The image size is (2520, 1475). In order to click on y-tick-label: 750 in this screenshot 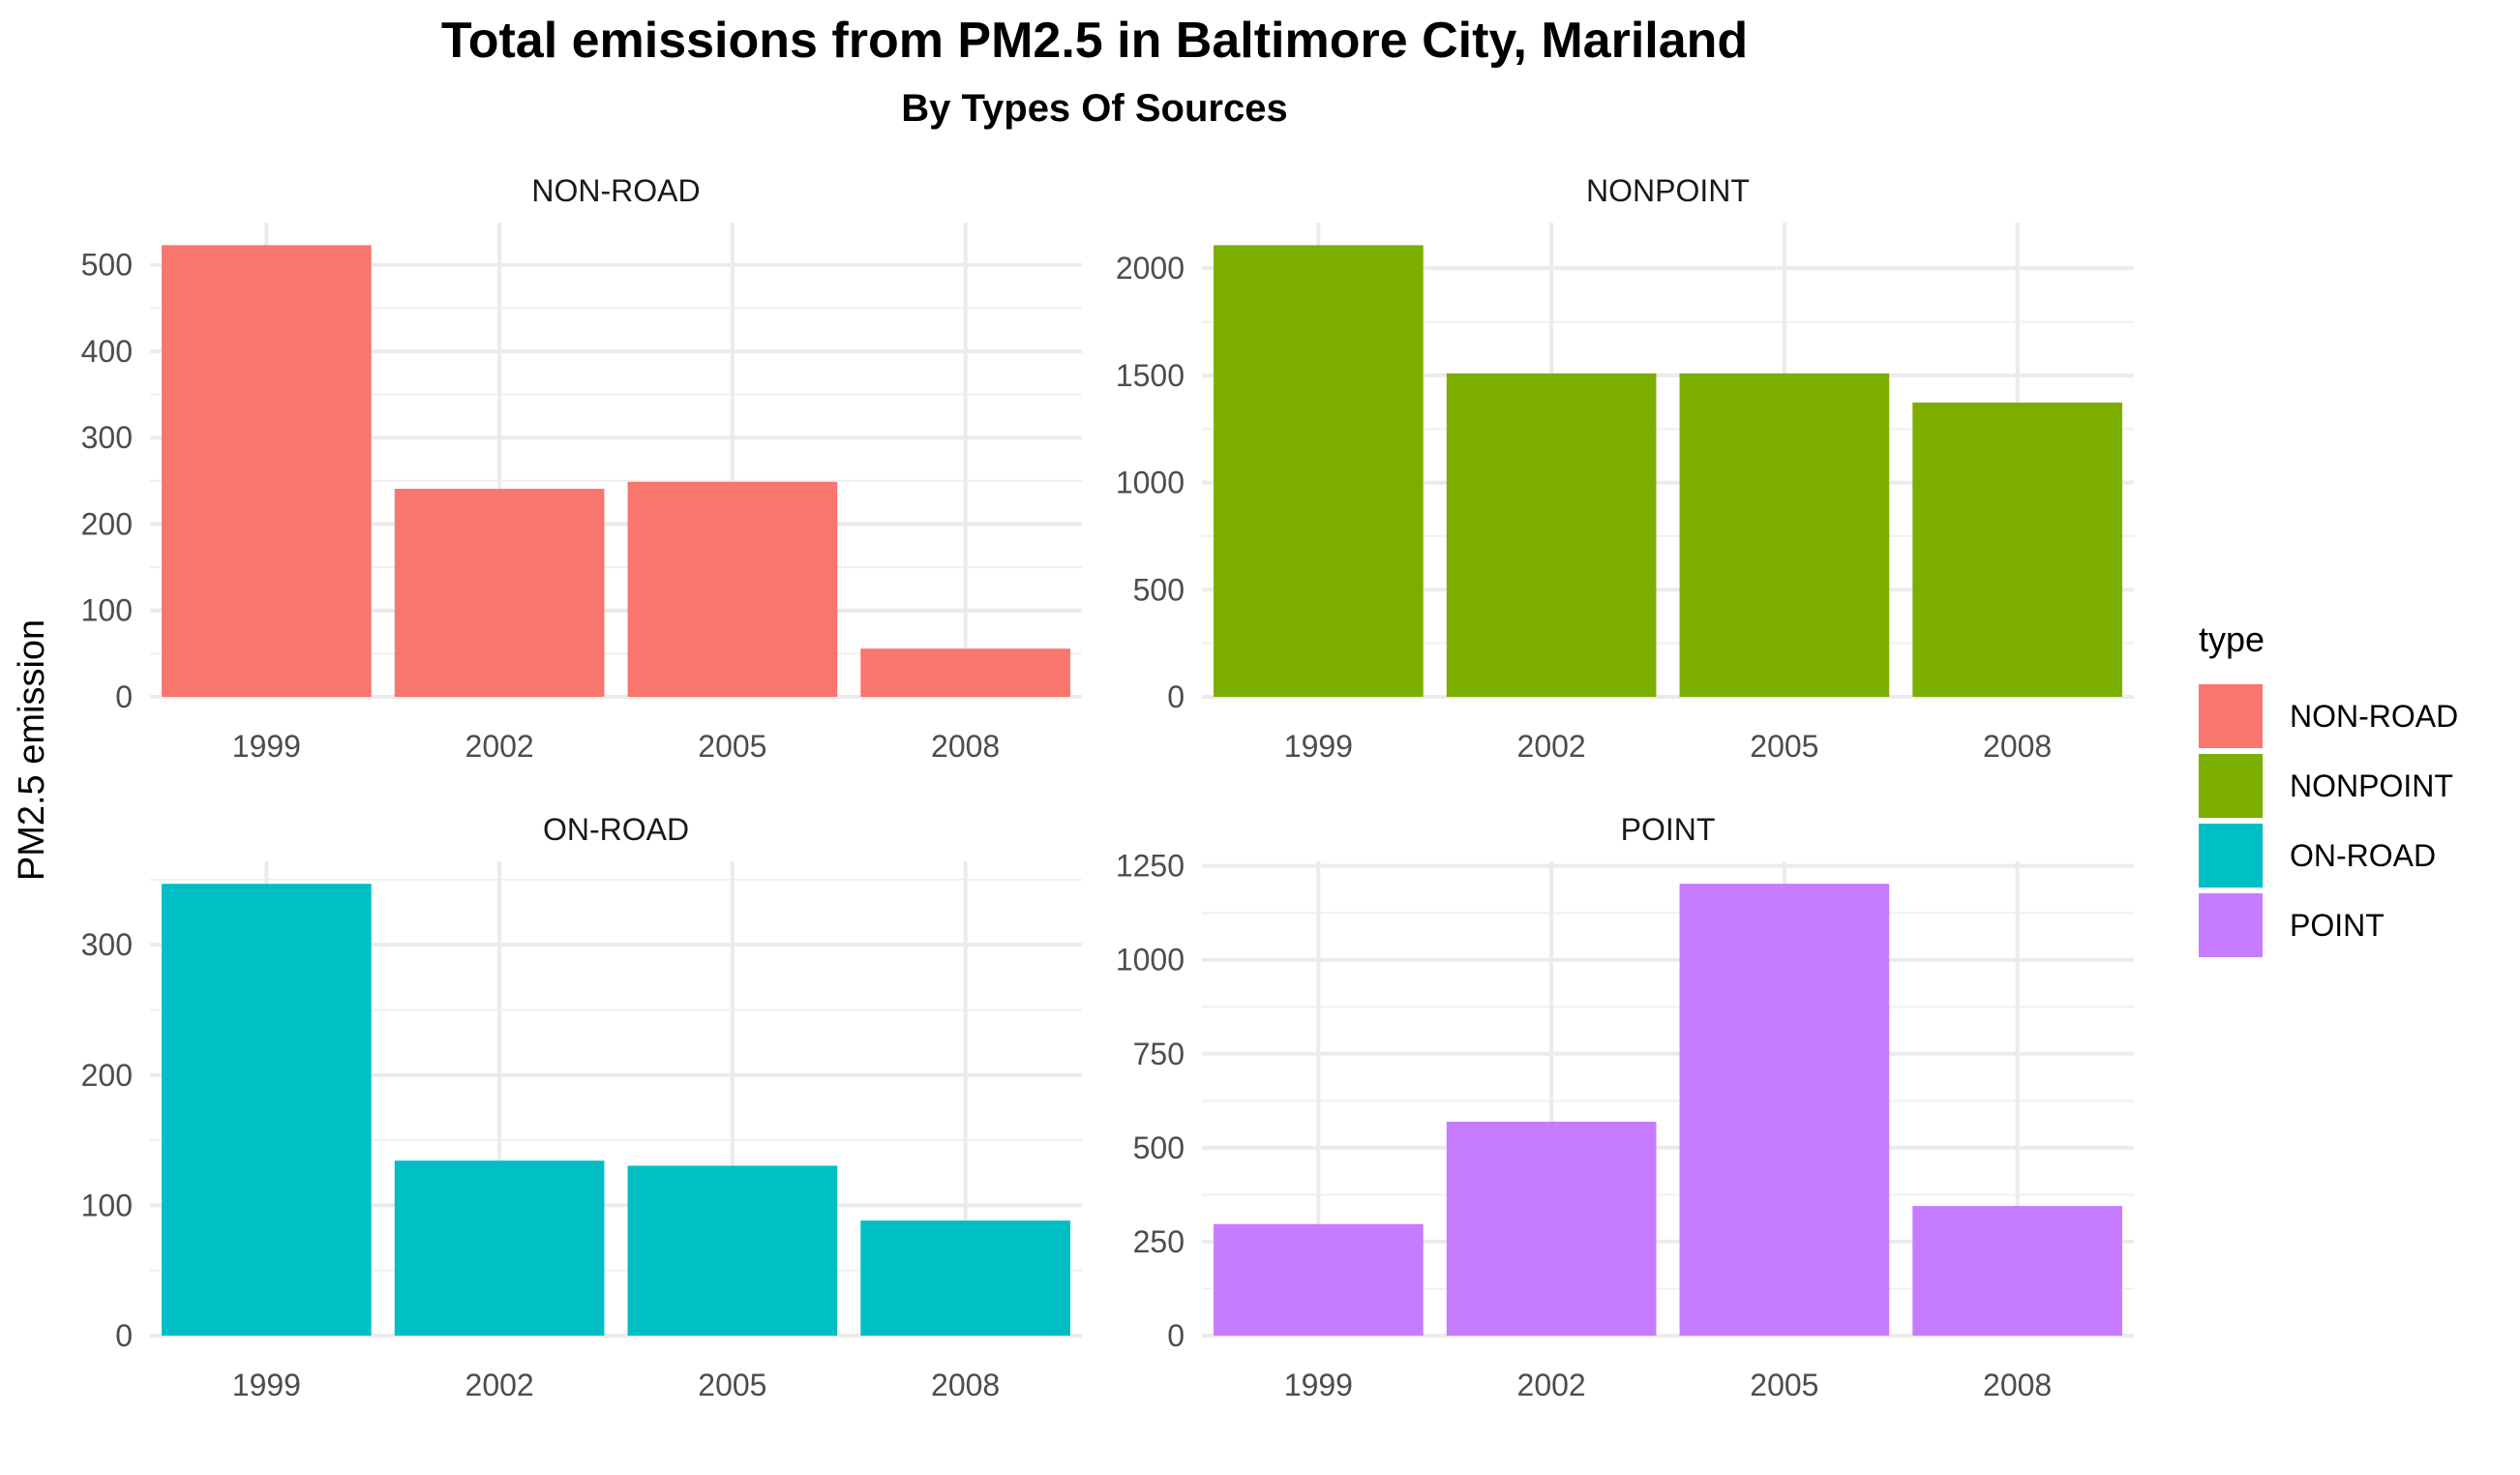, I will do `click(1159, 1054)`.